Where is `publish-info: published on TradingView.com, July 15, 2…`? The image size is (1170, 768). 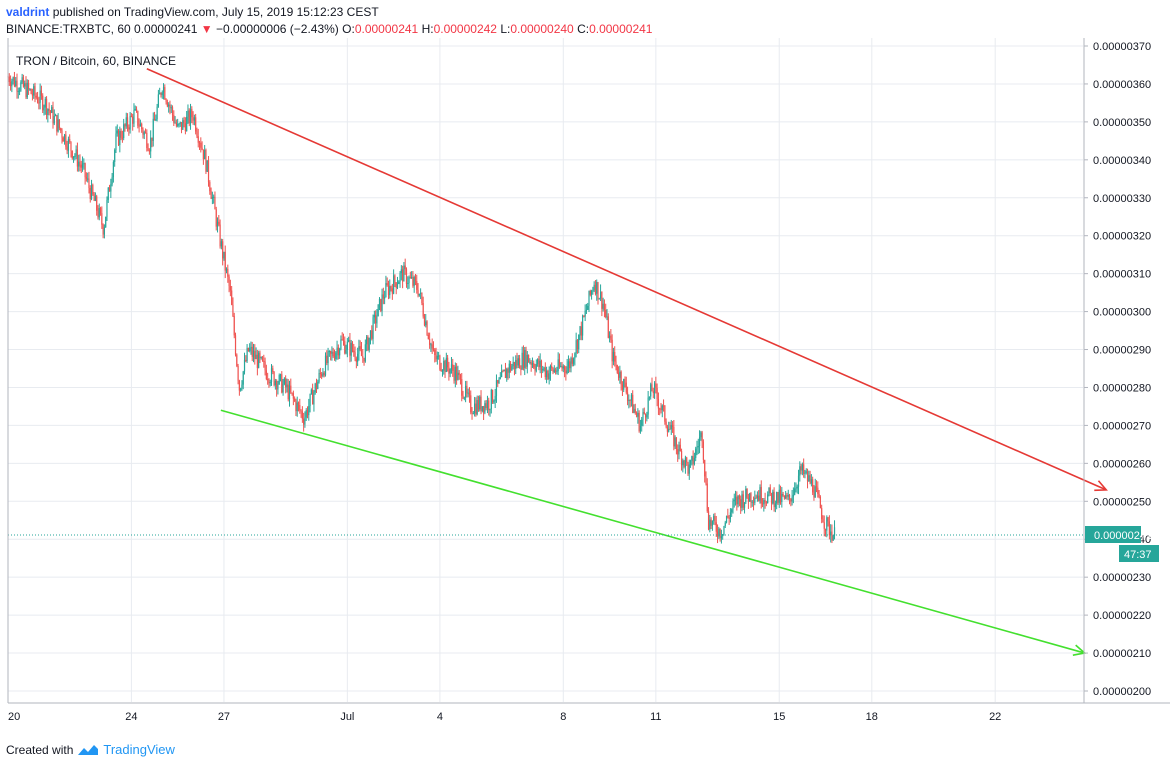
publish-info: published on TradingView.com, July 15, 2… is located at coordinates (215, 12).